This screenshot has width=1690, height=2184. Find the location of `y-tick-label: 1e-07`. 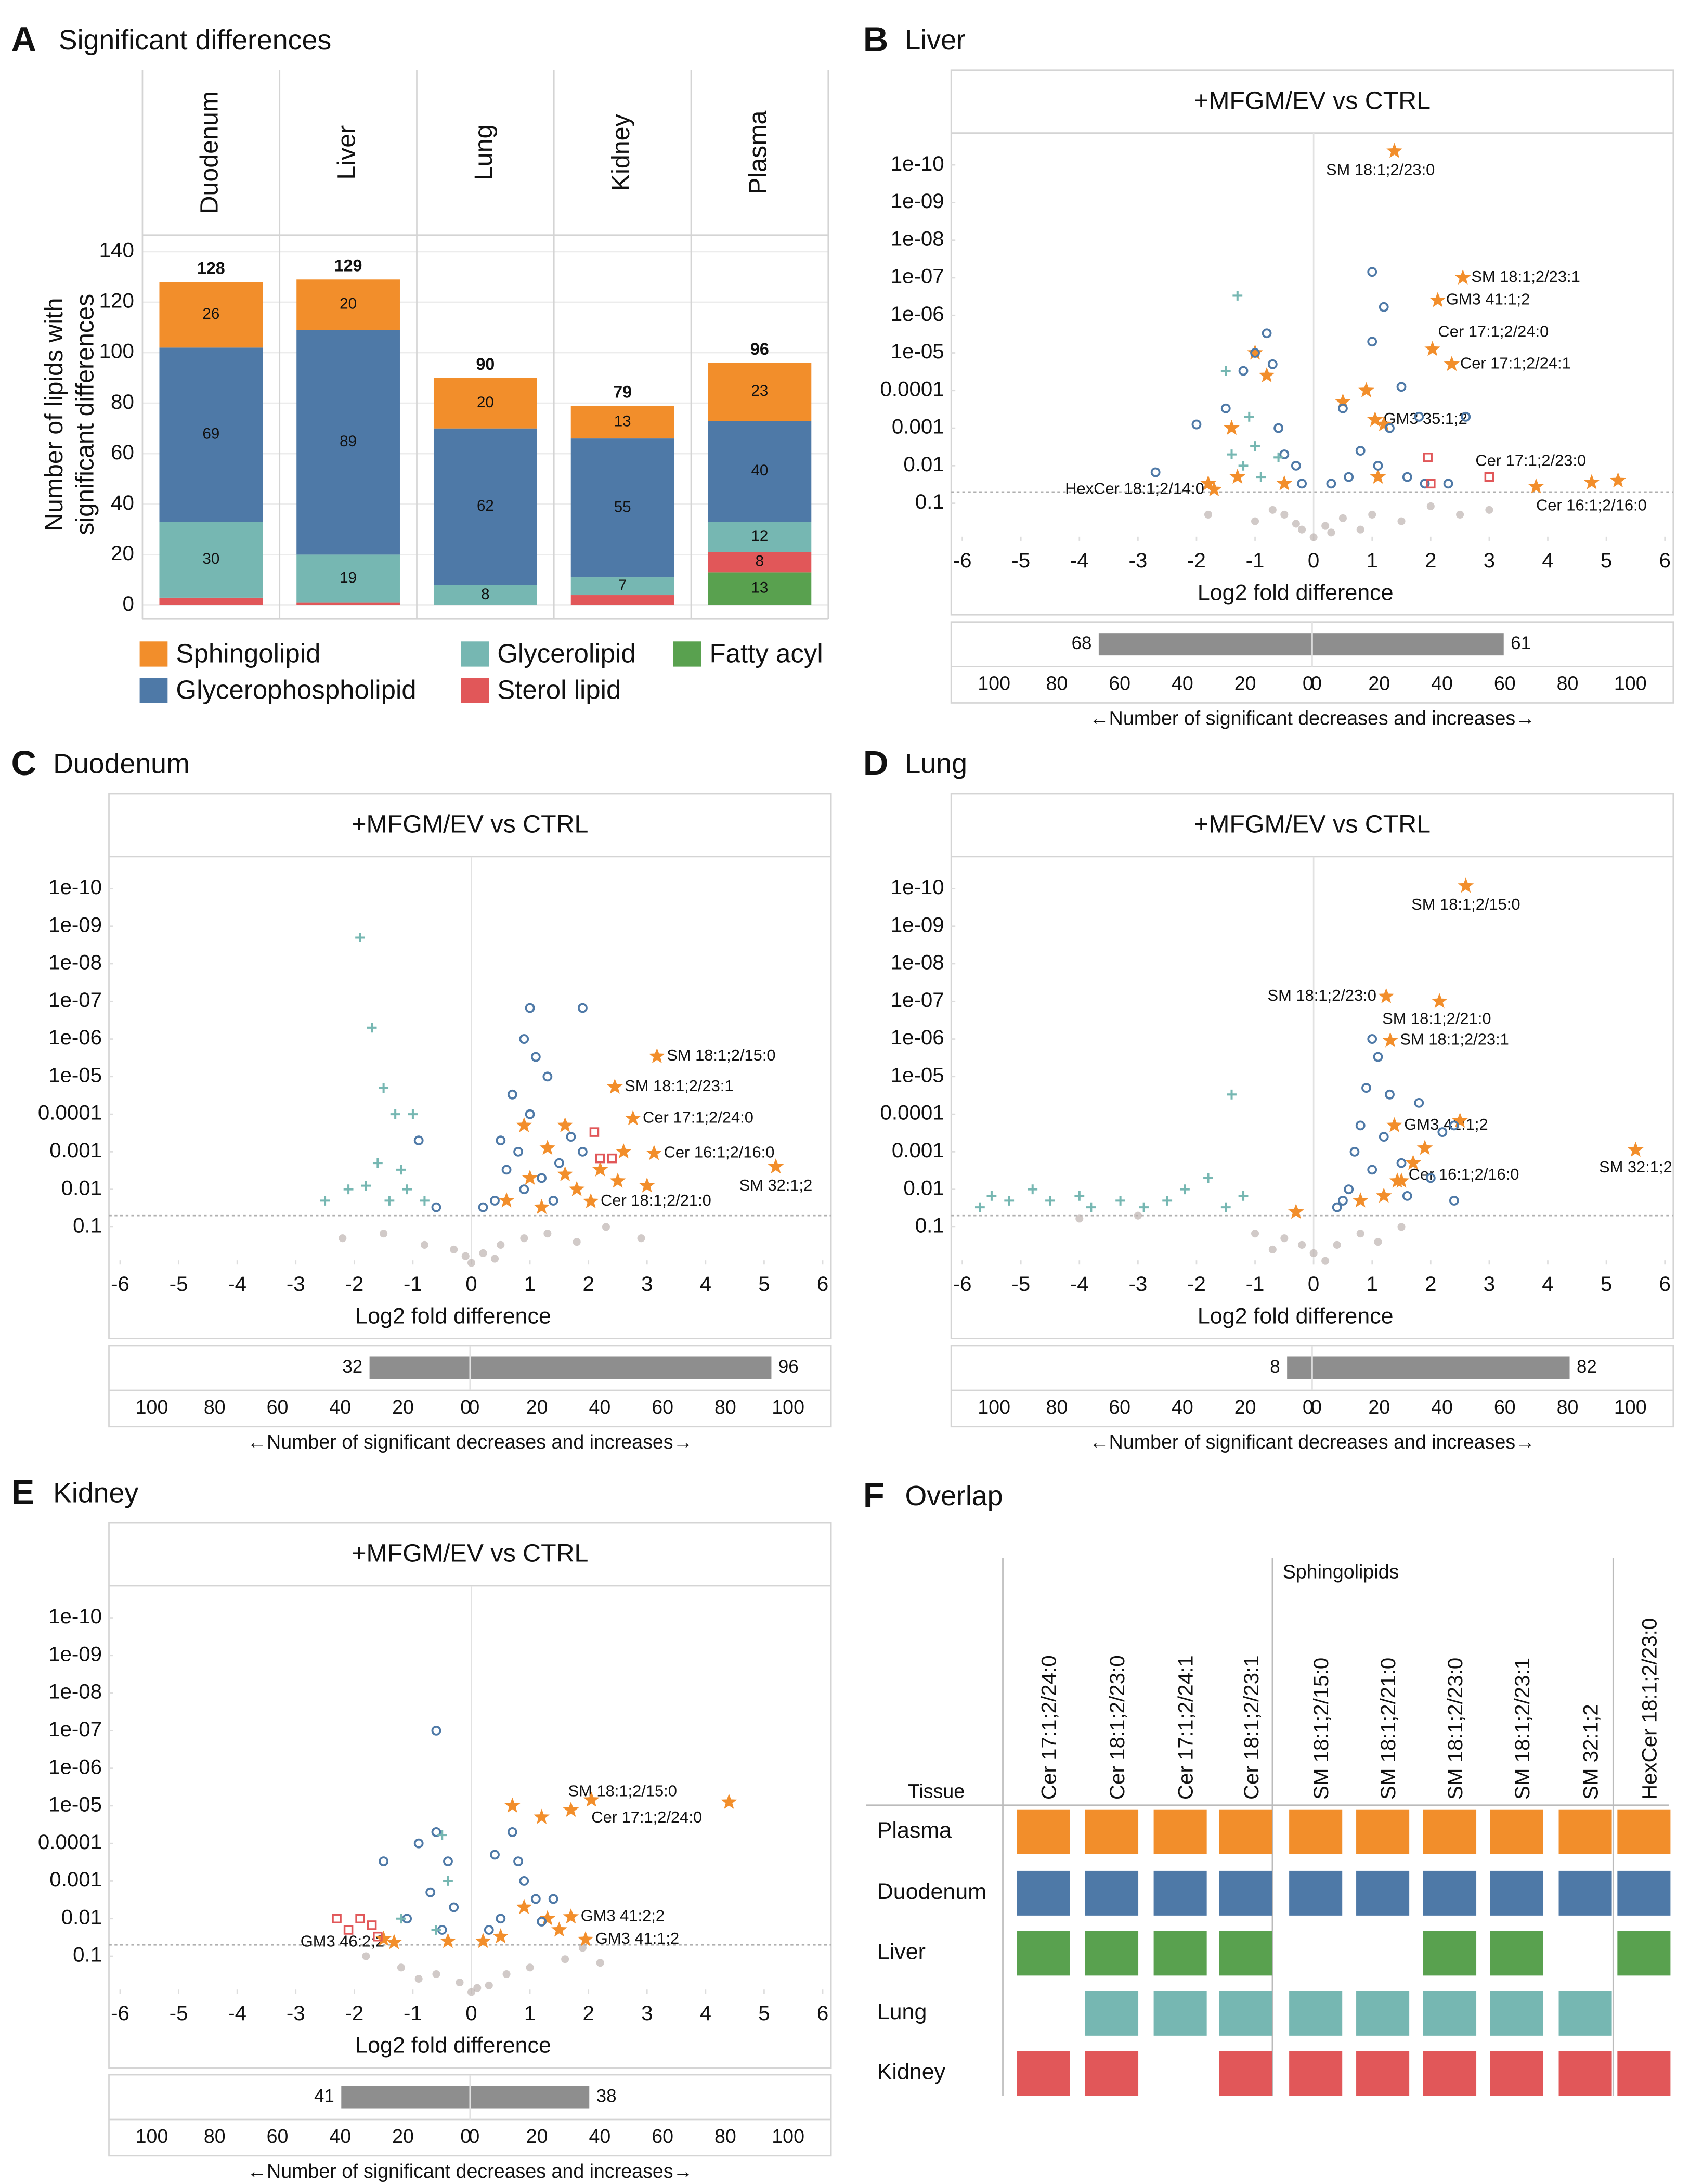

y-tick-label: 1e-07 is located at coordinates (917, 1000).